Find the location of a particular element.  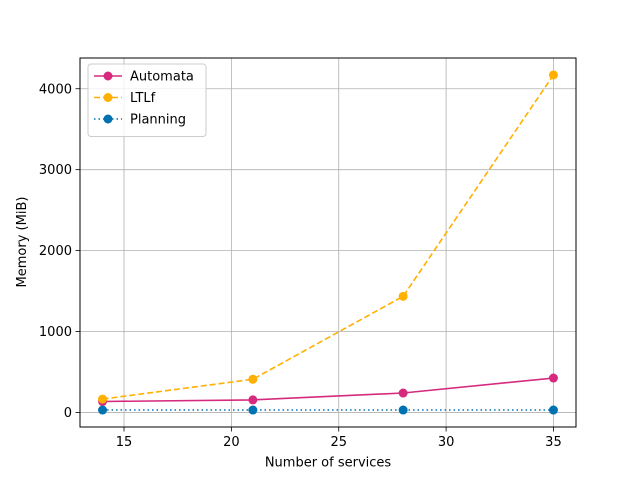

legend-marker-ltlf is located at coordinates (108, 97).